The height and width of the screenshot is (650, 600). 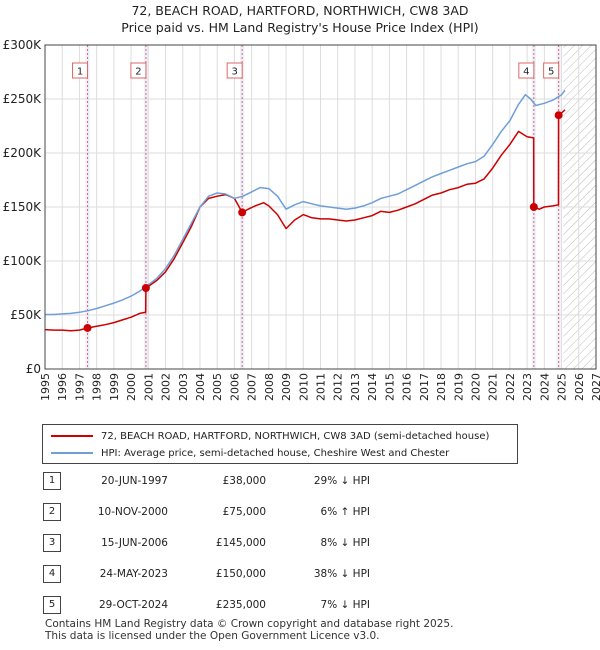 I want to click on sale-marker-label: 2, so click(x=138, y=72).